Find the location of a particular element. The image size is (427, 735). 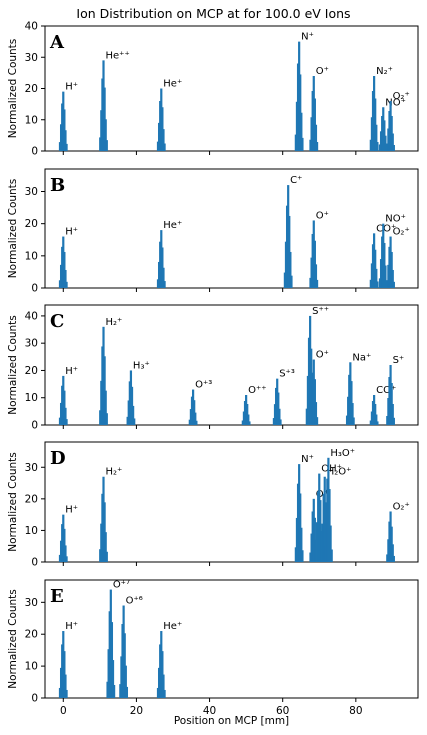

ion-label-He++: He⁺⁺ is located at coordinates (118, 55).